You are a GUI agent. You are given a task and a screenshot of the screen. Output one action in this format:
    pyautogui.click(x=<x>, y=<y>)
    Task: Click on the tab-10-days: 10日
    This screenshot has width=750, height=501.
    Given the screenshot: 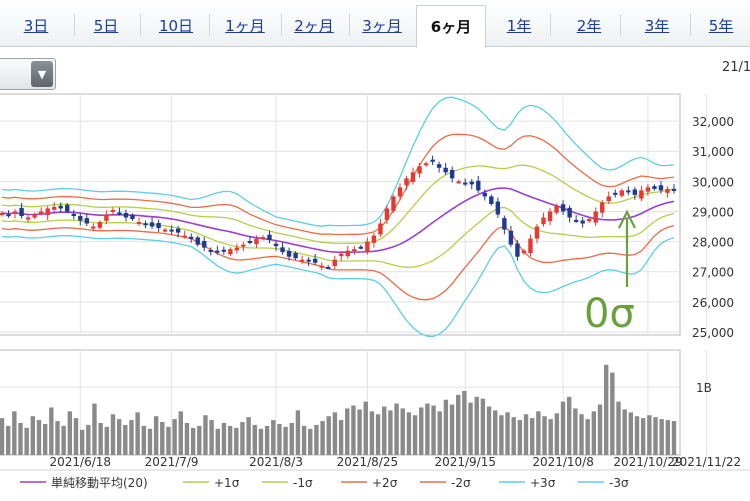 What is the action you would take?
    pyautogui.click(x=176, y=26)
    